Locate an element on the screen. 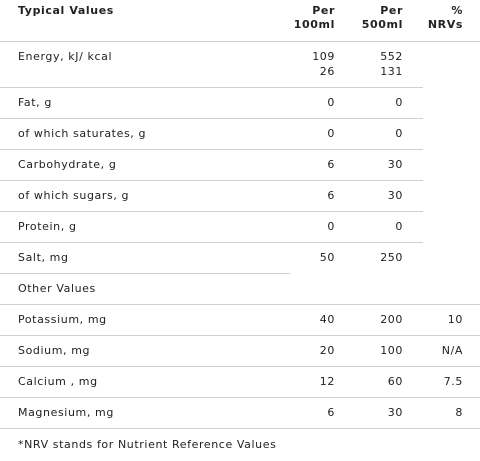 The image size is (480, 461). table-cell: Potassium, mg is located at coordinates (62, 319).